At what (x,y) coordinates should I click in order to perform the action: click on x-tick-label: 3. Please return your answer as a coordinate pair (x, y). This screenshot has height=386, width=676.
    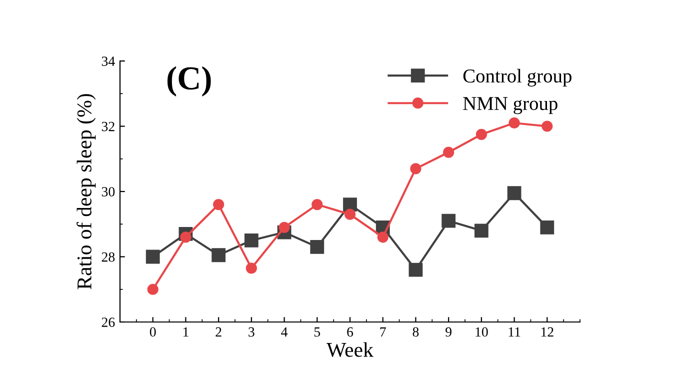
    Looking at the image, I should click on (251, 332).